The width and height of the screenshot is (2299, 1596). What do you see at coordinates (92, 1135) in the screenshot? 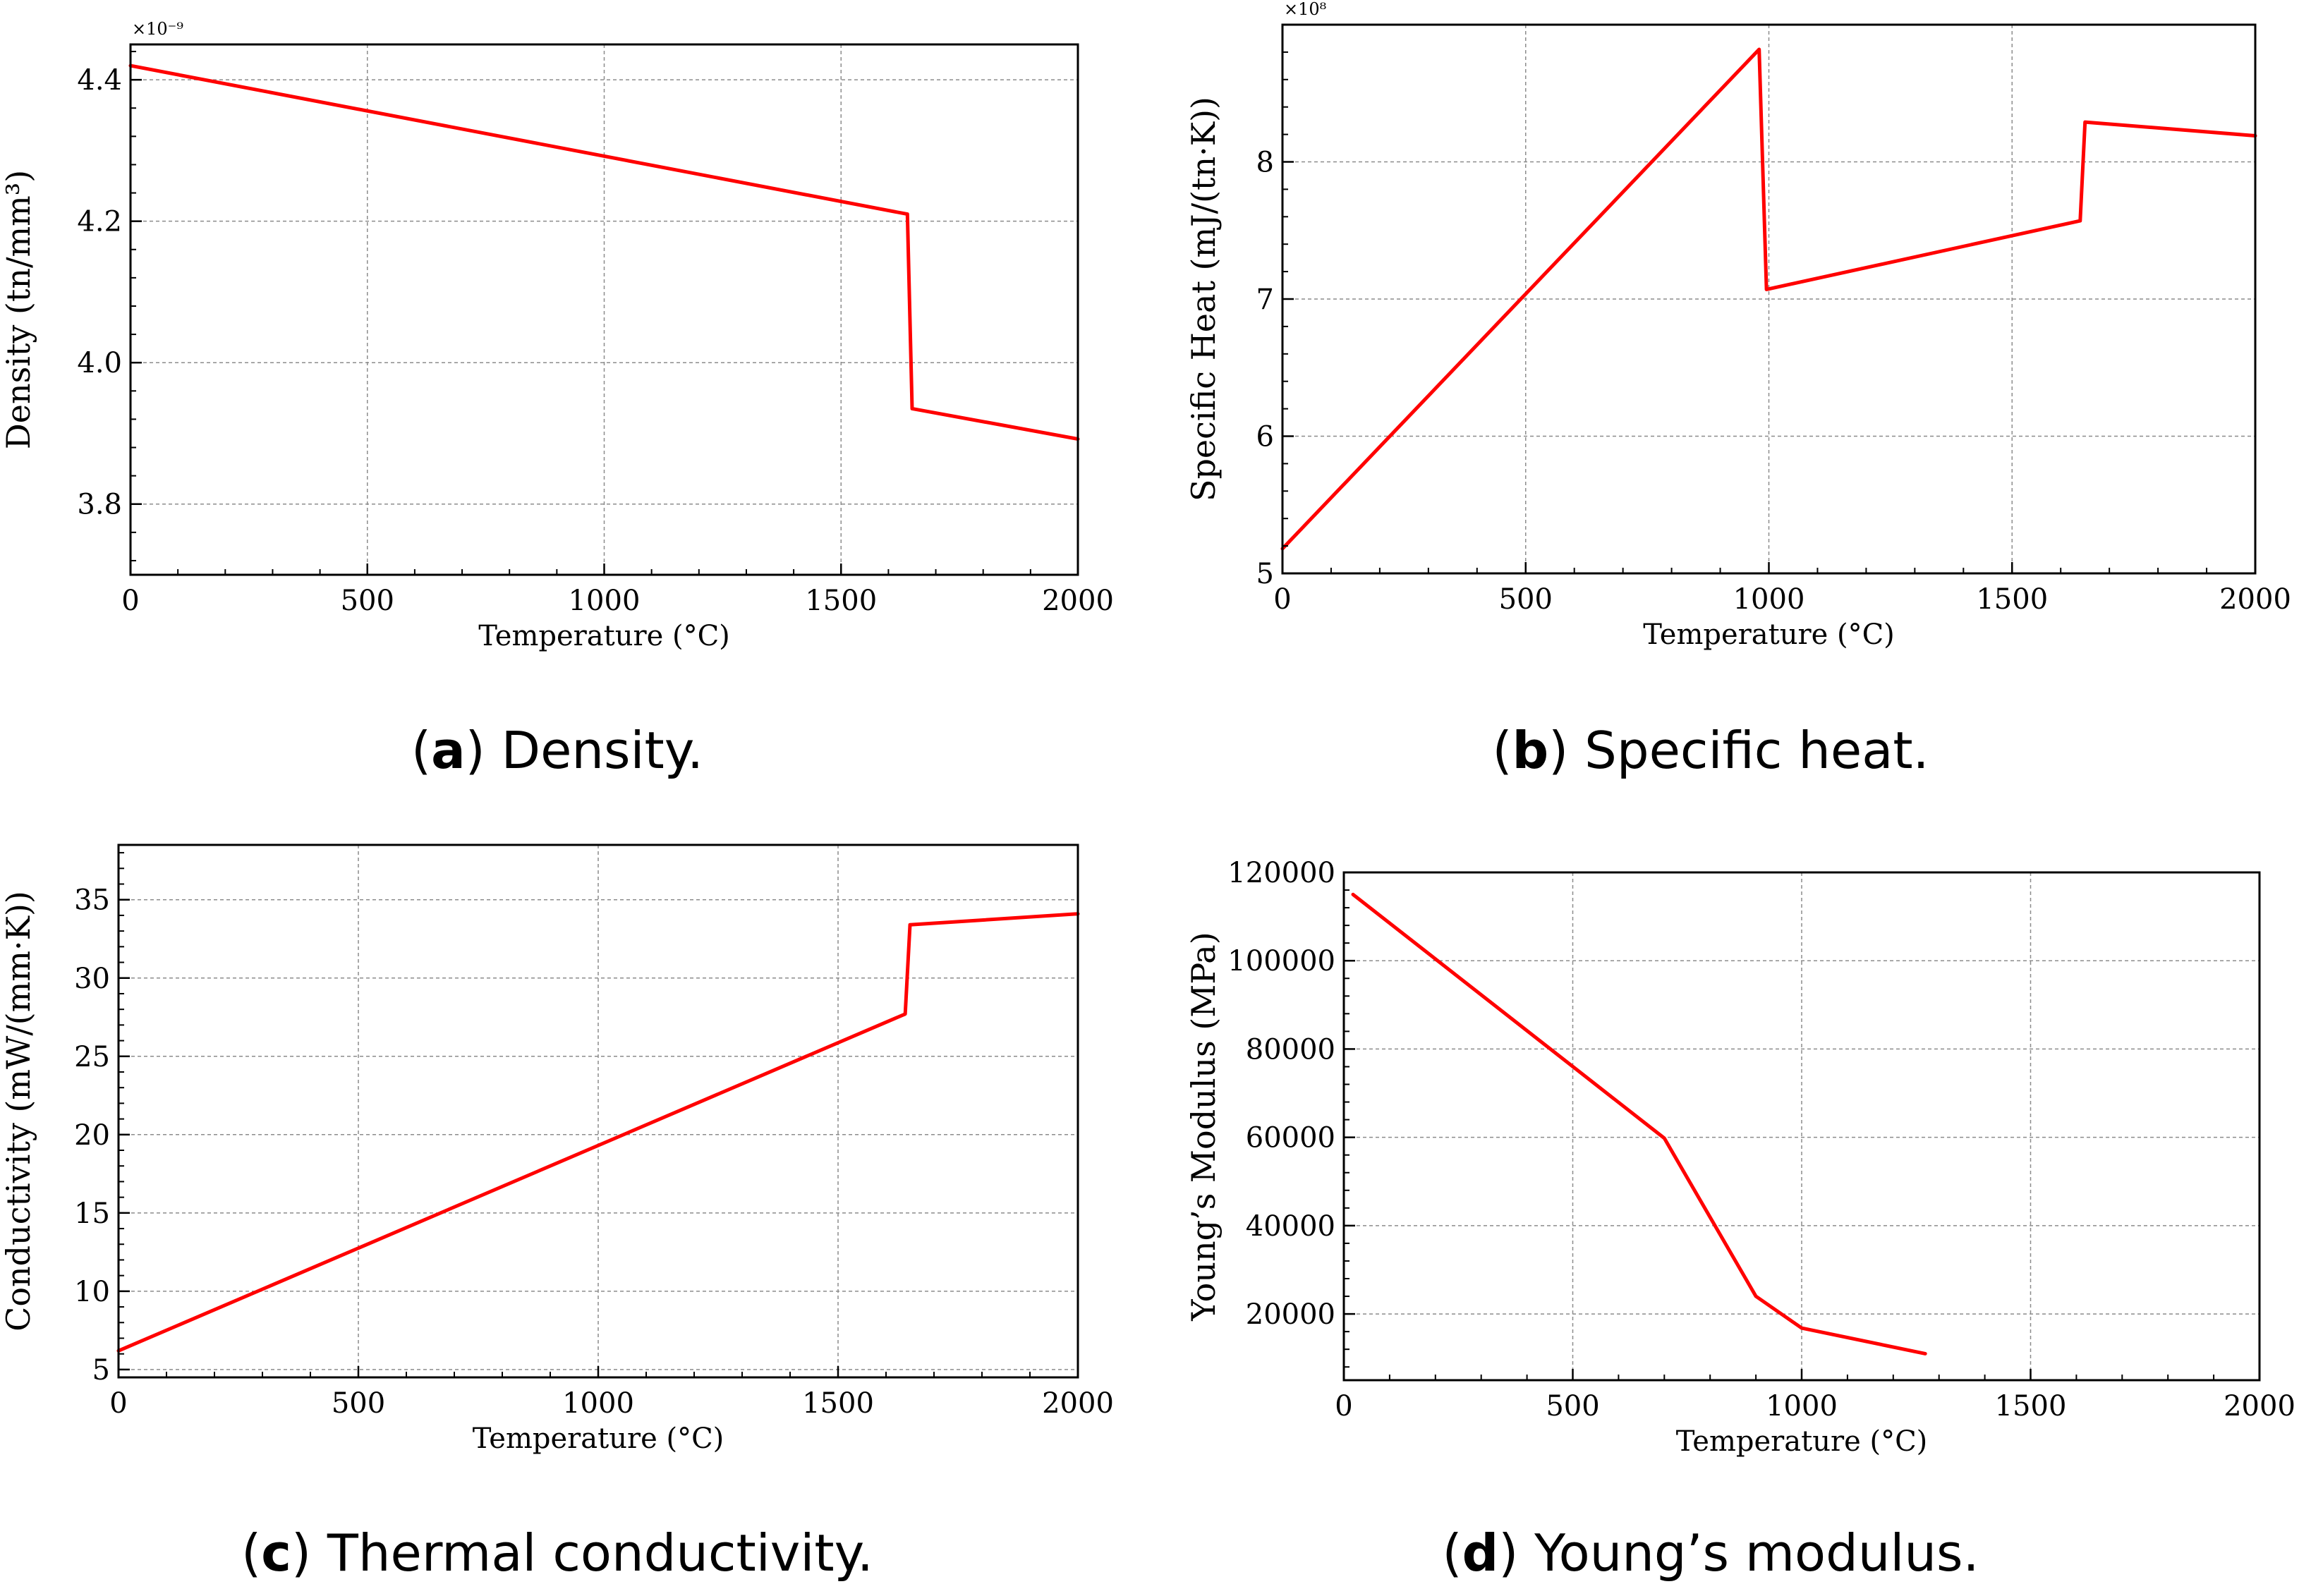
I see `tick-label-y: 20` at bounding box center [92, 1135].